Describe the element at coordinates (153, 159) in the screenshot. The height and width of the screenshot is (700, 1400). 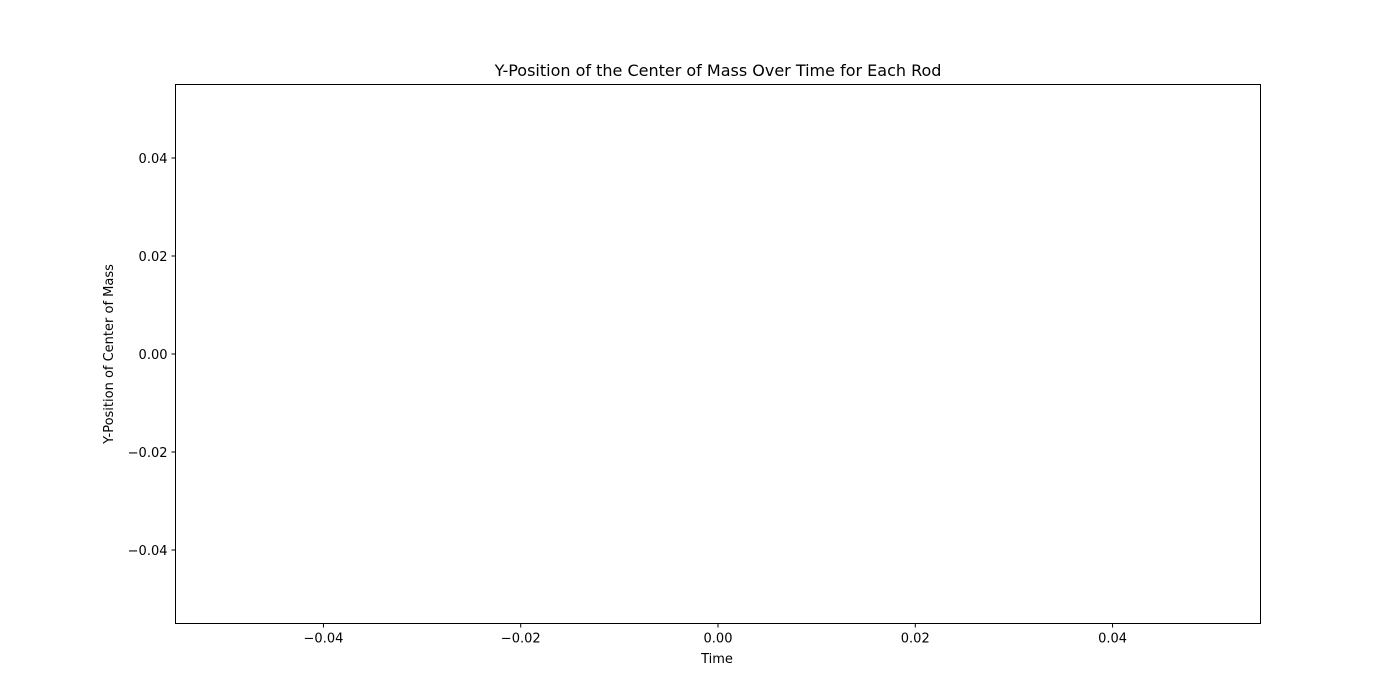
I see `y-tick-label: 0.04` at that location.